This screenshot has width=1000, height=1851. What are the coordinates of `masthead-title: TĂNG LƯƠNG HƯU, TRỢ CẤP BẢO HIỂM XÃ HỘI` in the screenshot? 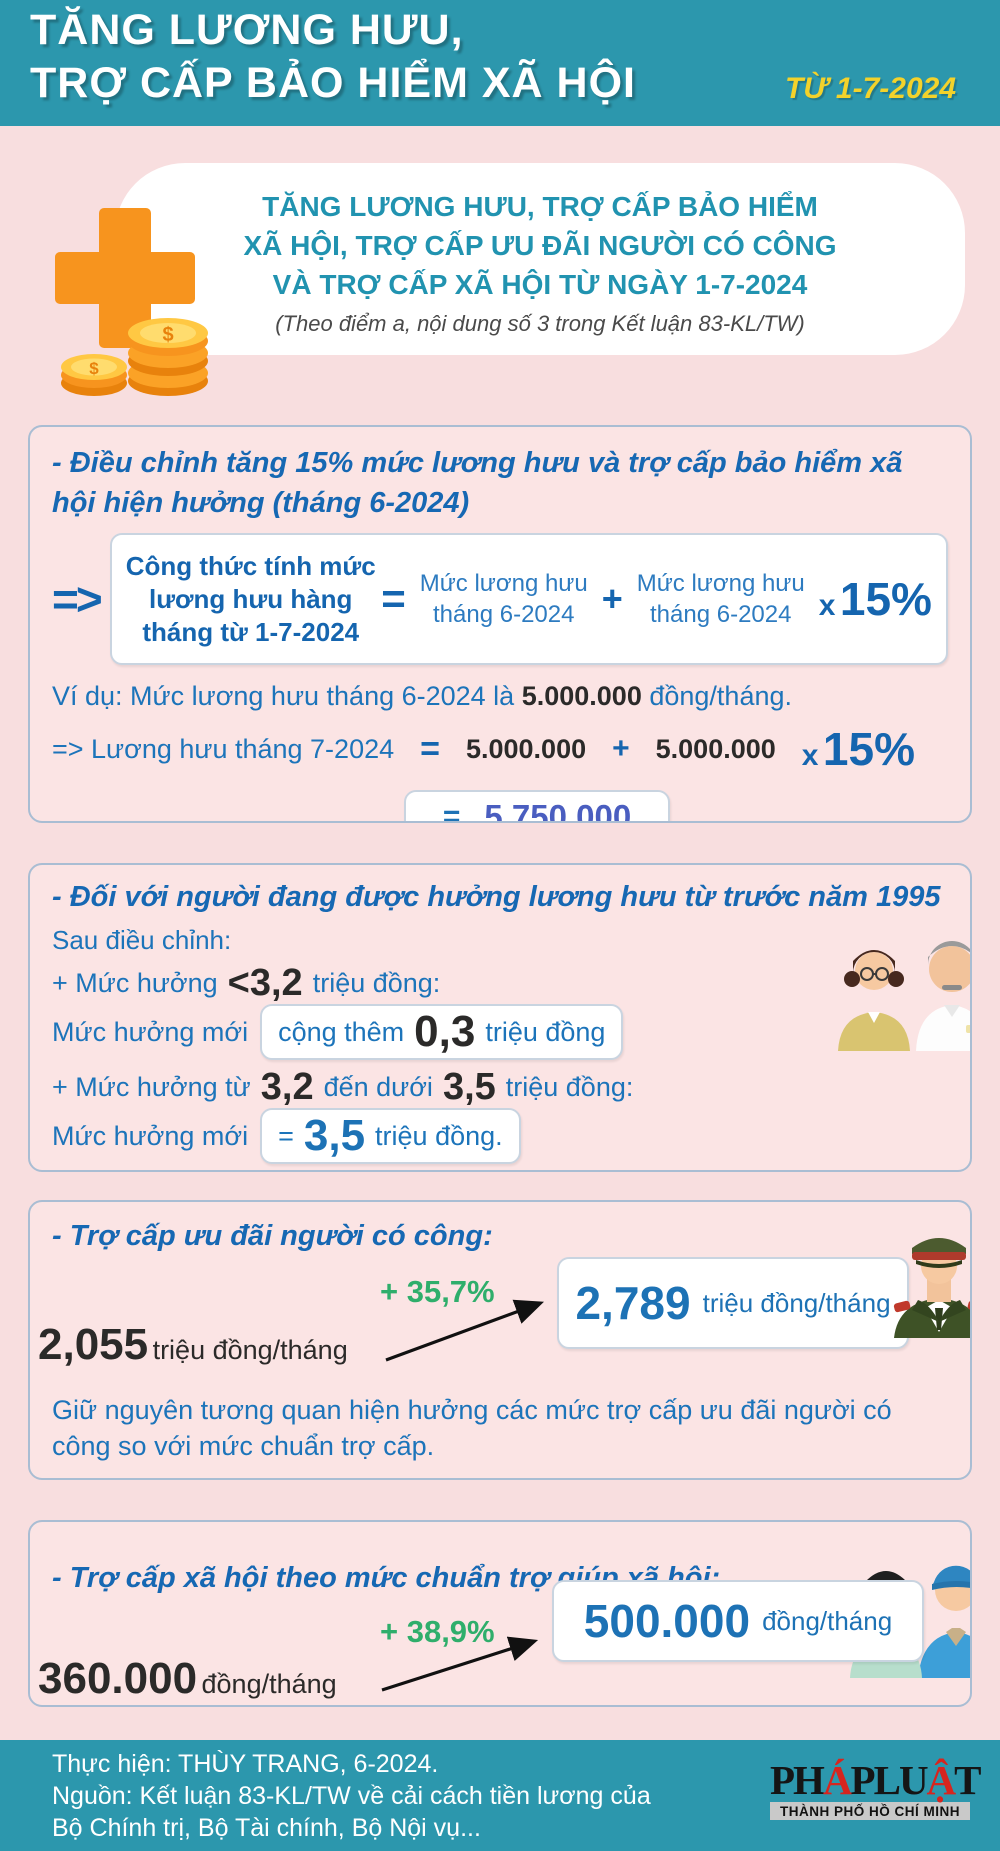 It's located at (333, 57).